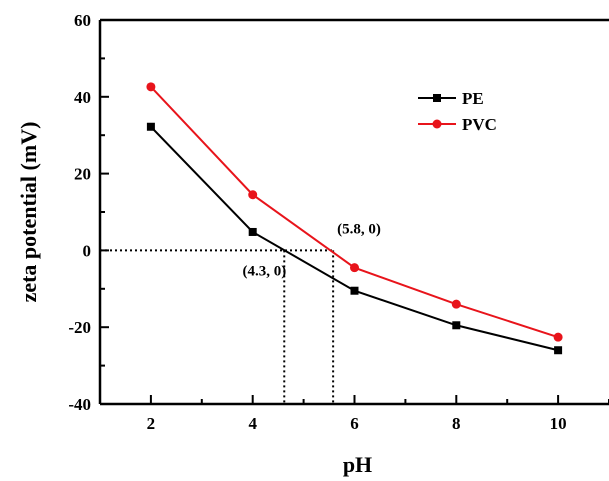 The height and width of the screenshot is (481, 609). What do you see at coordinates (252, 423) in the screenshot?
I see `x-tick-label: 4` at bounding box center [252, 423].